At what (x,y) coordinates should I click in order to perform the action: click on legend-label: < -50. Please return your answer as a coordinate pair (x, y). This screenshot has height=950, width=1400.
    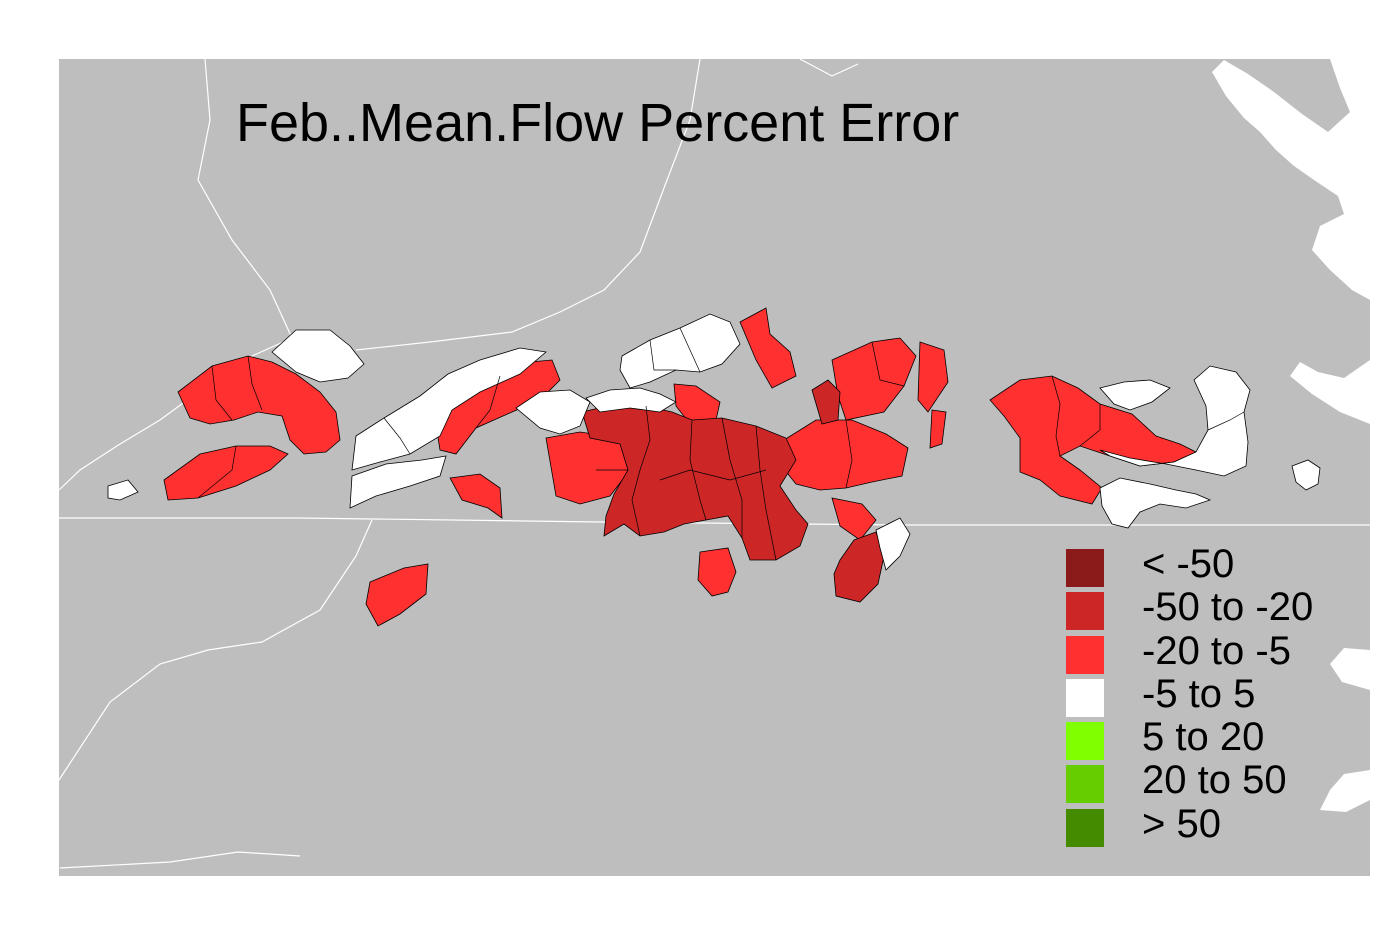
    Looking at the image, I should click on (1188, 564).